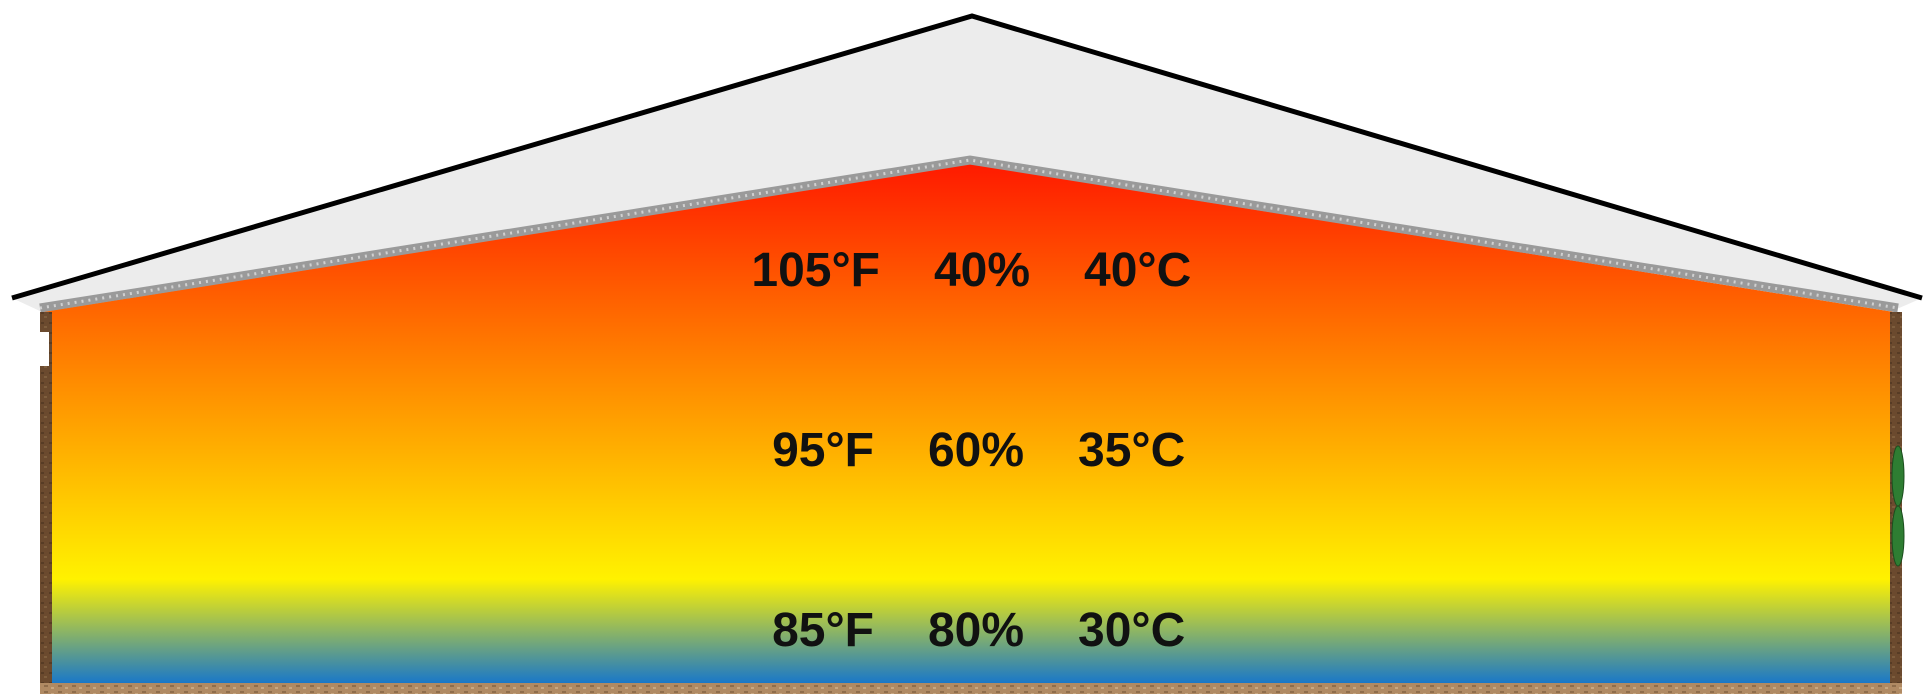 The width and height of the screenshot is (1925, 694). I want to click on zone-row-top: 105°F 40% 40°C, so click(971, 270).